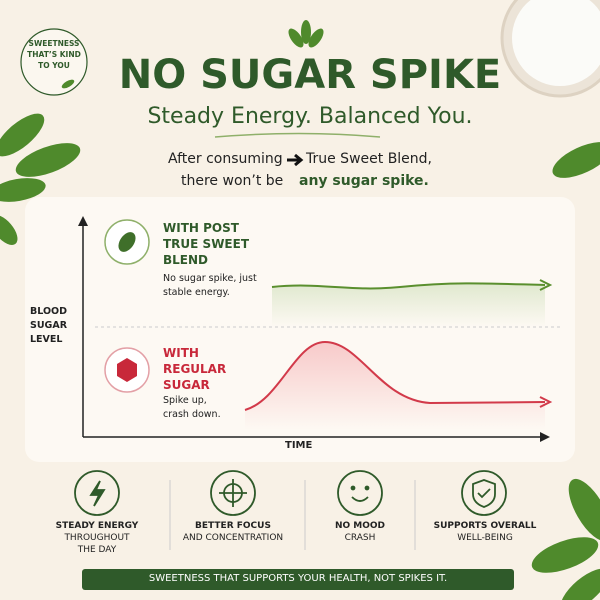  I want to click on subtitle: Steady Energy. Balanced You., so click(310, 116).